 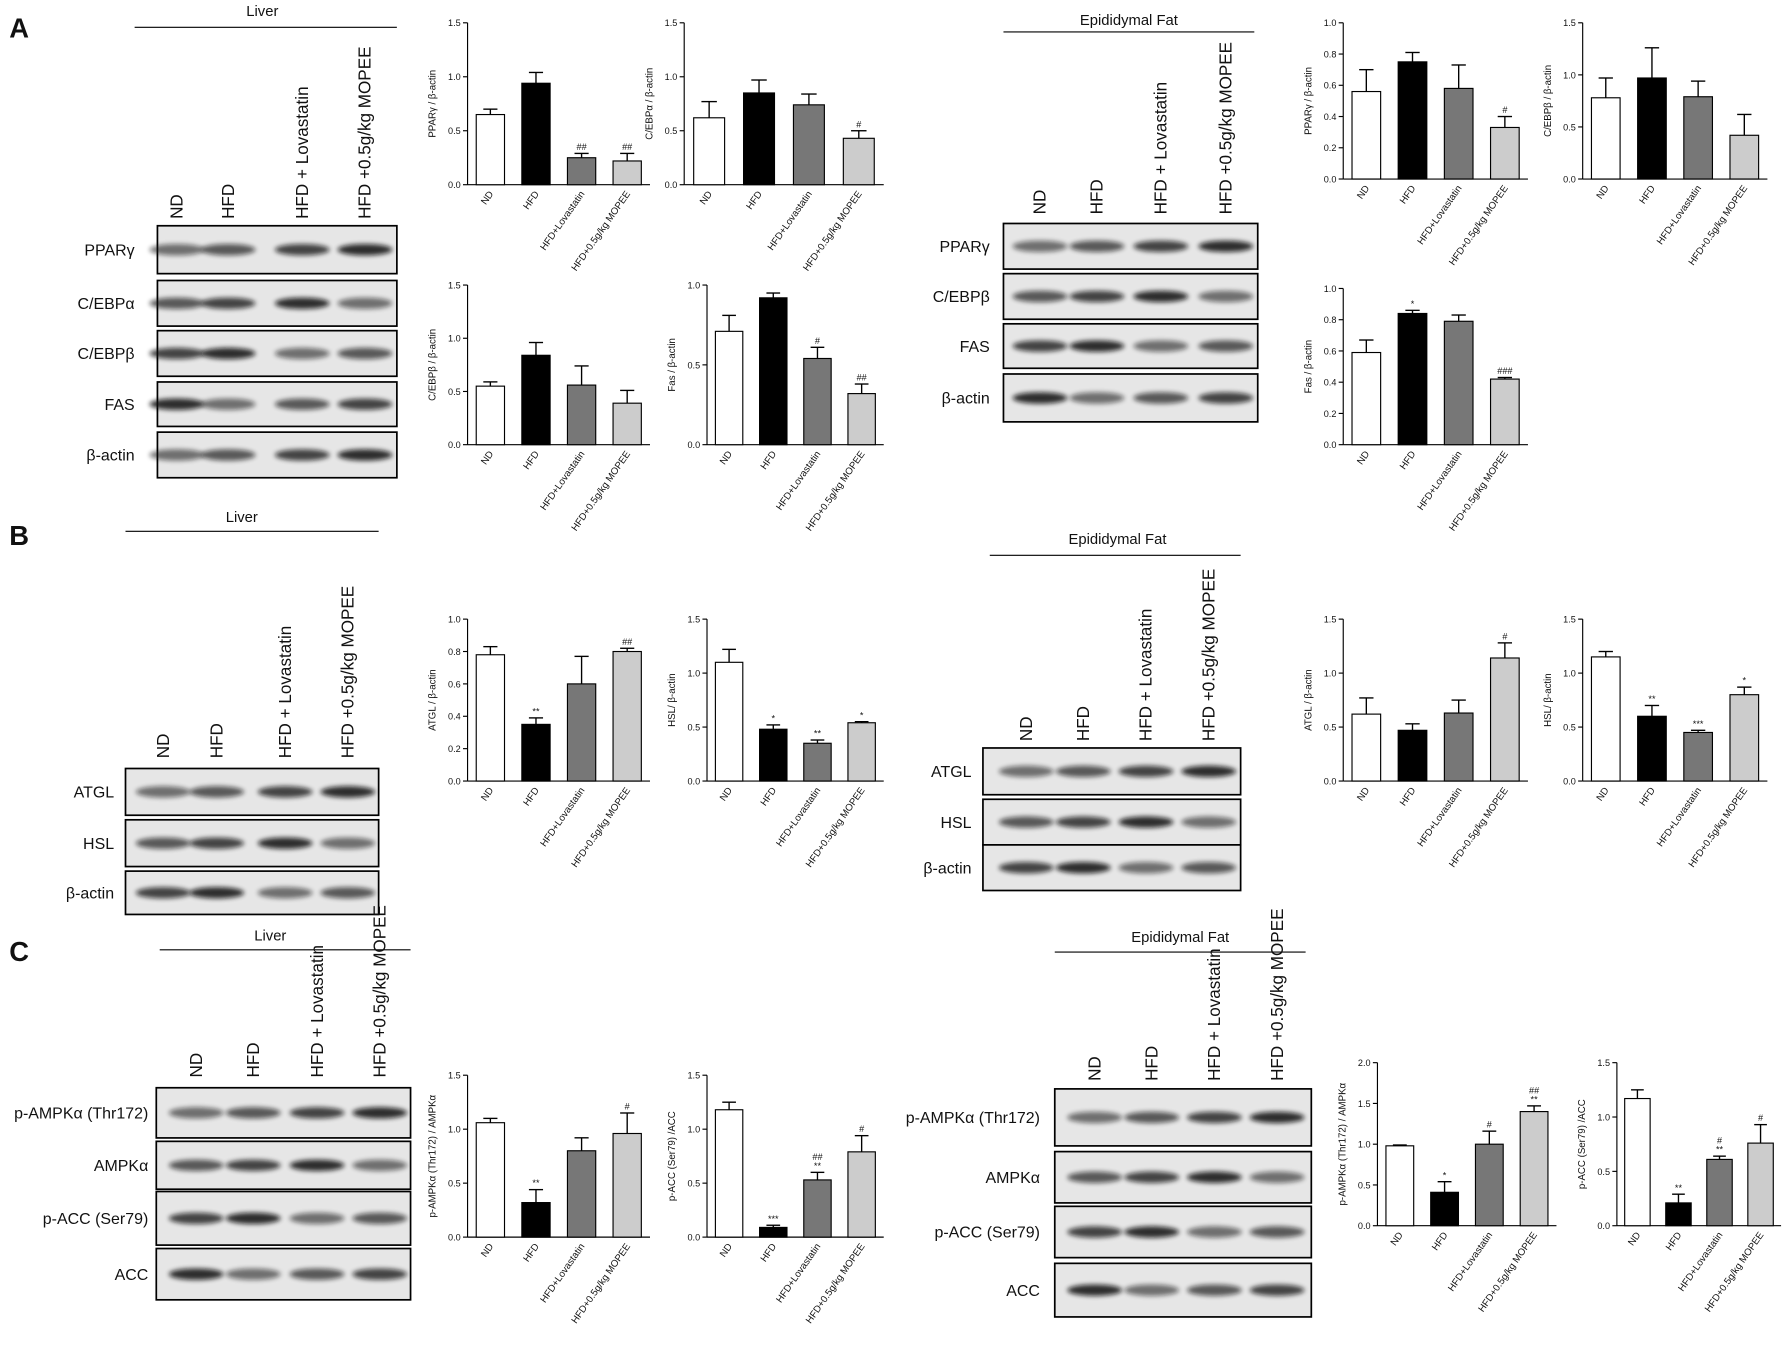 What do you see at coordinates (833, 231) in the screenshot?
I see `x-tick-label: HFD+0.5g/kg MOPEE` at bounding box center [833, 231].